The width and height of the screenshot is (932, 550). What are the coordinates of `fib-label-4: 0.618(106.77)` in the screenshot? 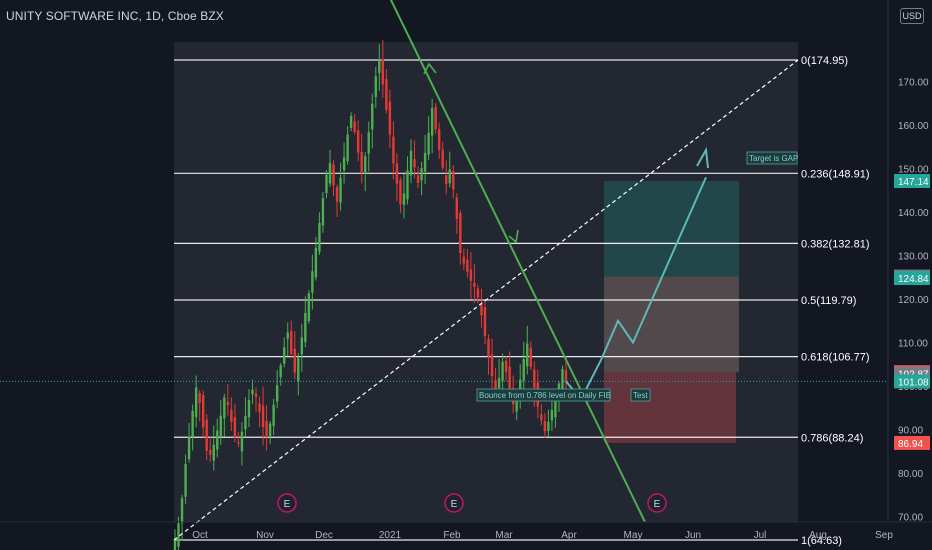 It's located at (835, 358).